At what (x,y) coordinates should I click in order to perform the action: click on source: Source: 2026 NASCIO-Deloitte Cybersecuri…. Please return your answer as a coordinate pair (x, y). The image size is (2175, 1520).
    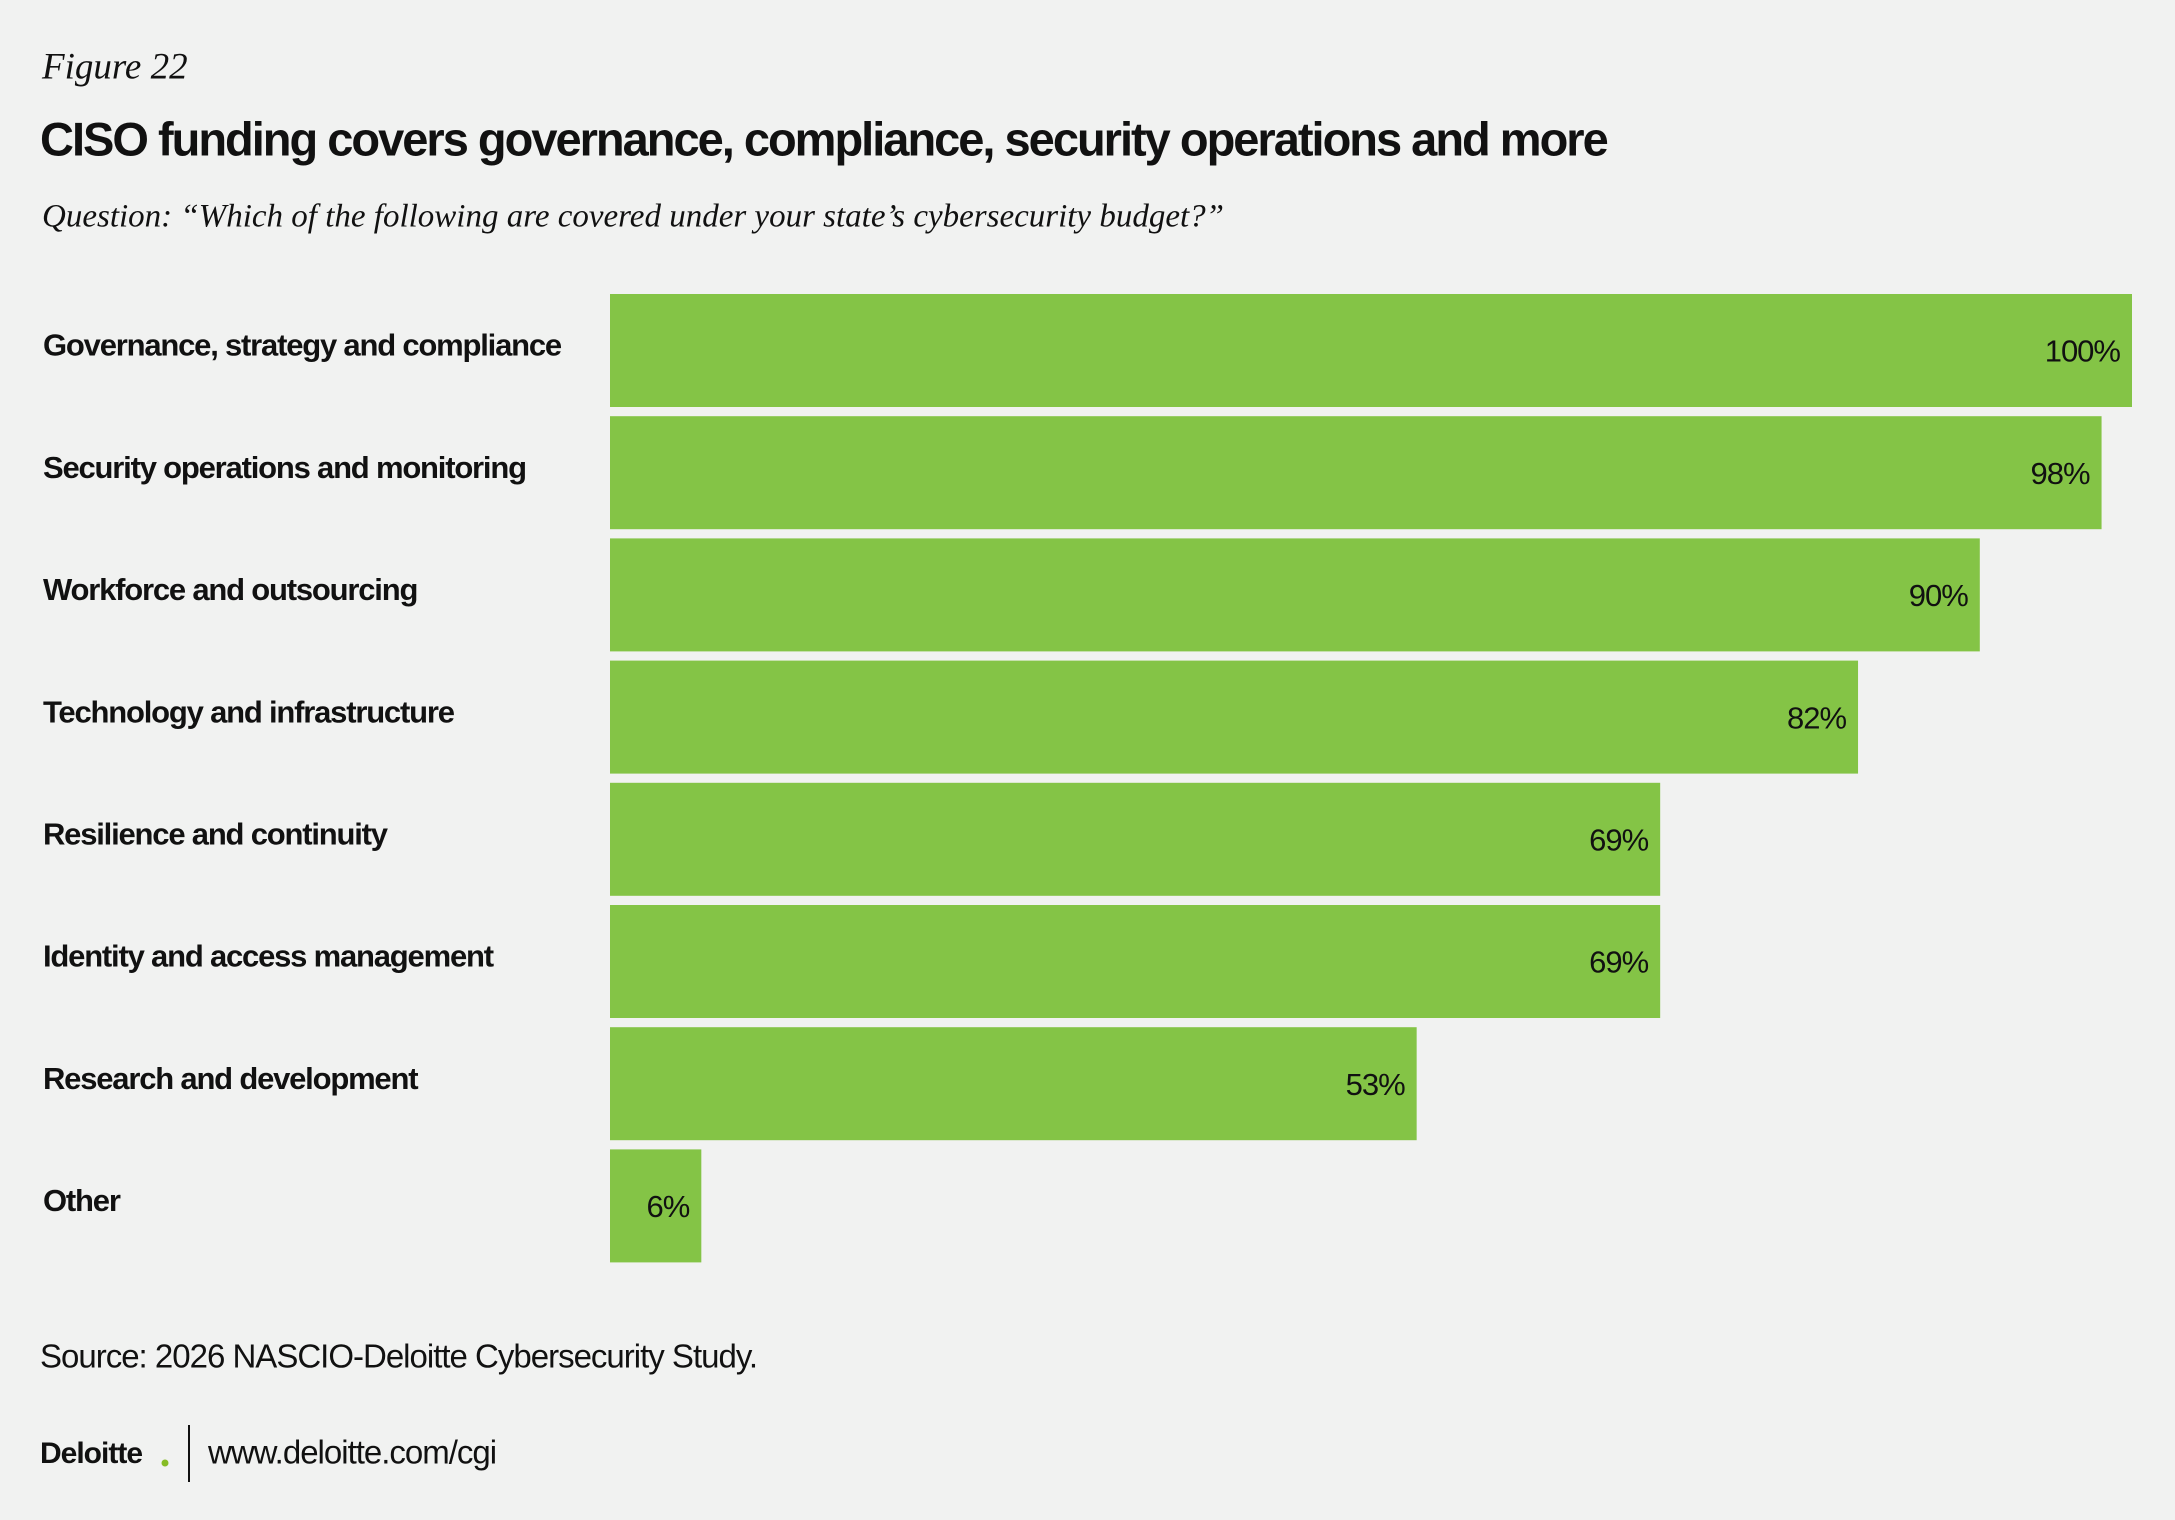
    Looking at the image, I should click on (398, 1356).